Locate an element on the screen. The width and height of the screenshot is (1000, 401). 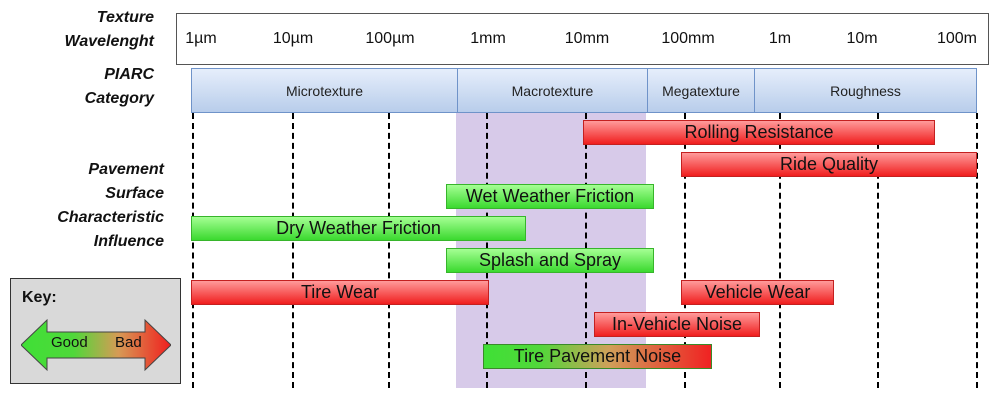
legend-key: Key: Good Bad is located at coordinates (95, 331).